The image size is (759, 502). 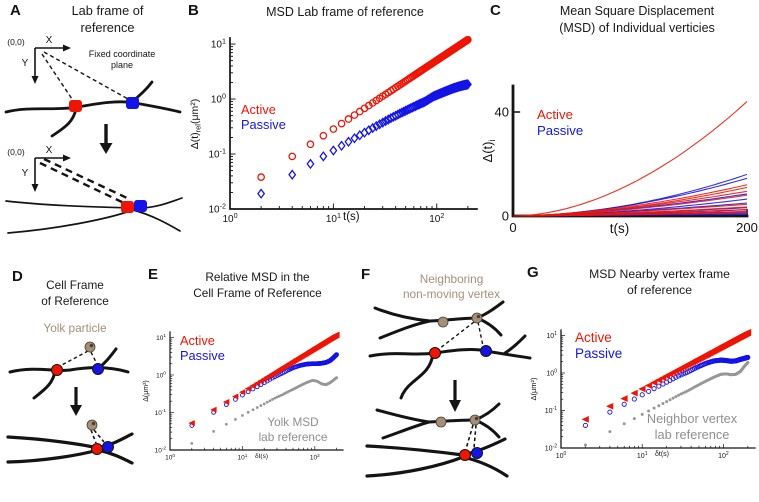 I want to click on svg-text: plane, so click(x=122, y=65).